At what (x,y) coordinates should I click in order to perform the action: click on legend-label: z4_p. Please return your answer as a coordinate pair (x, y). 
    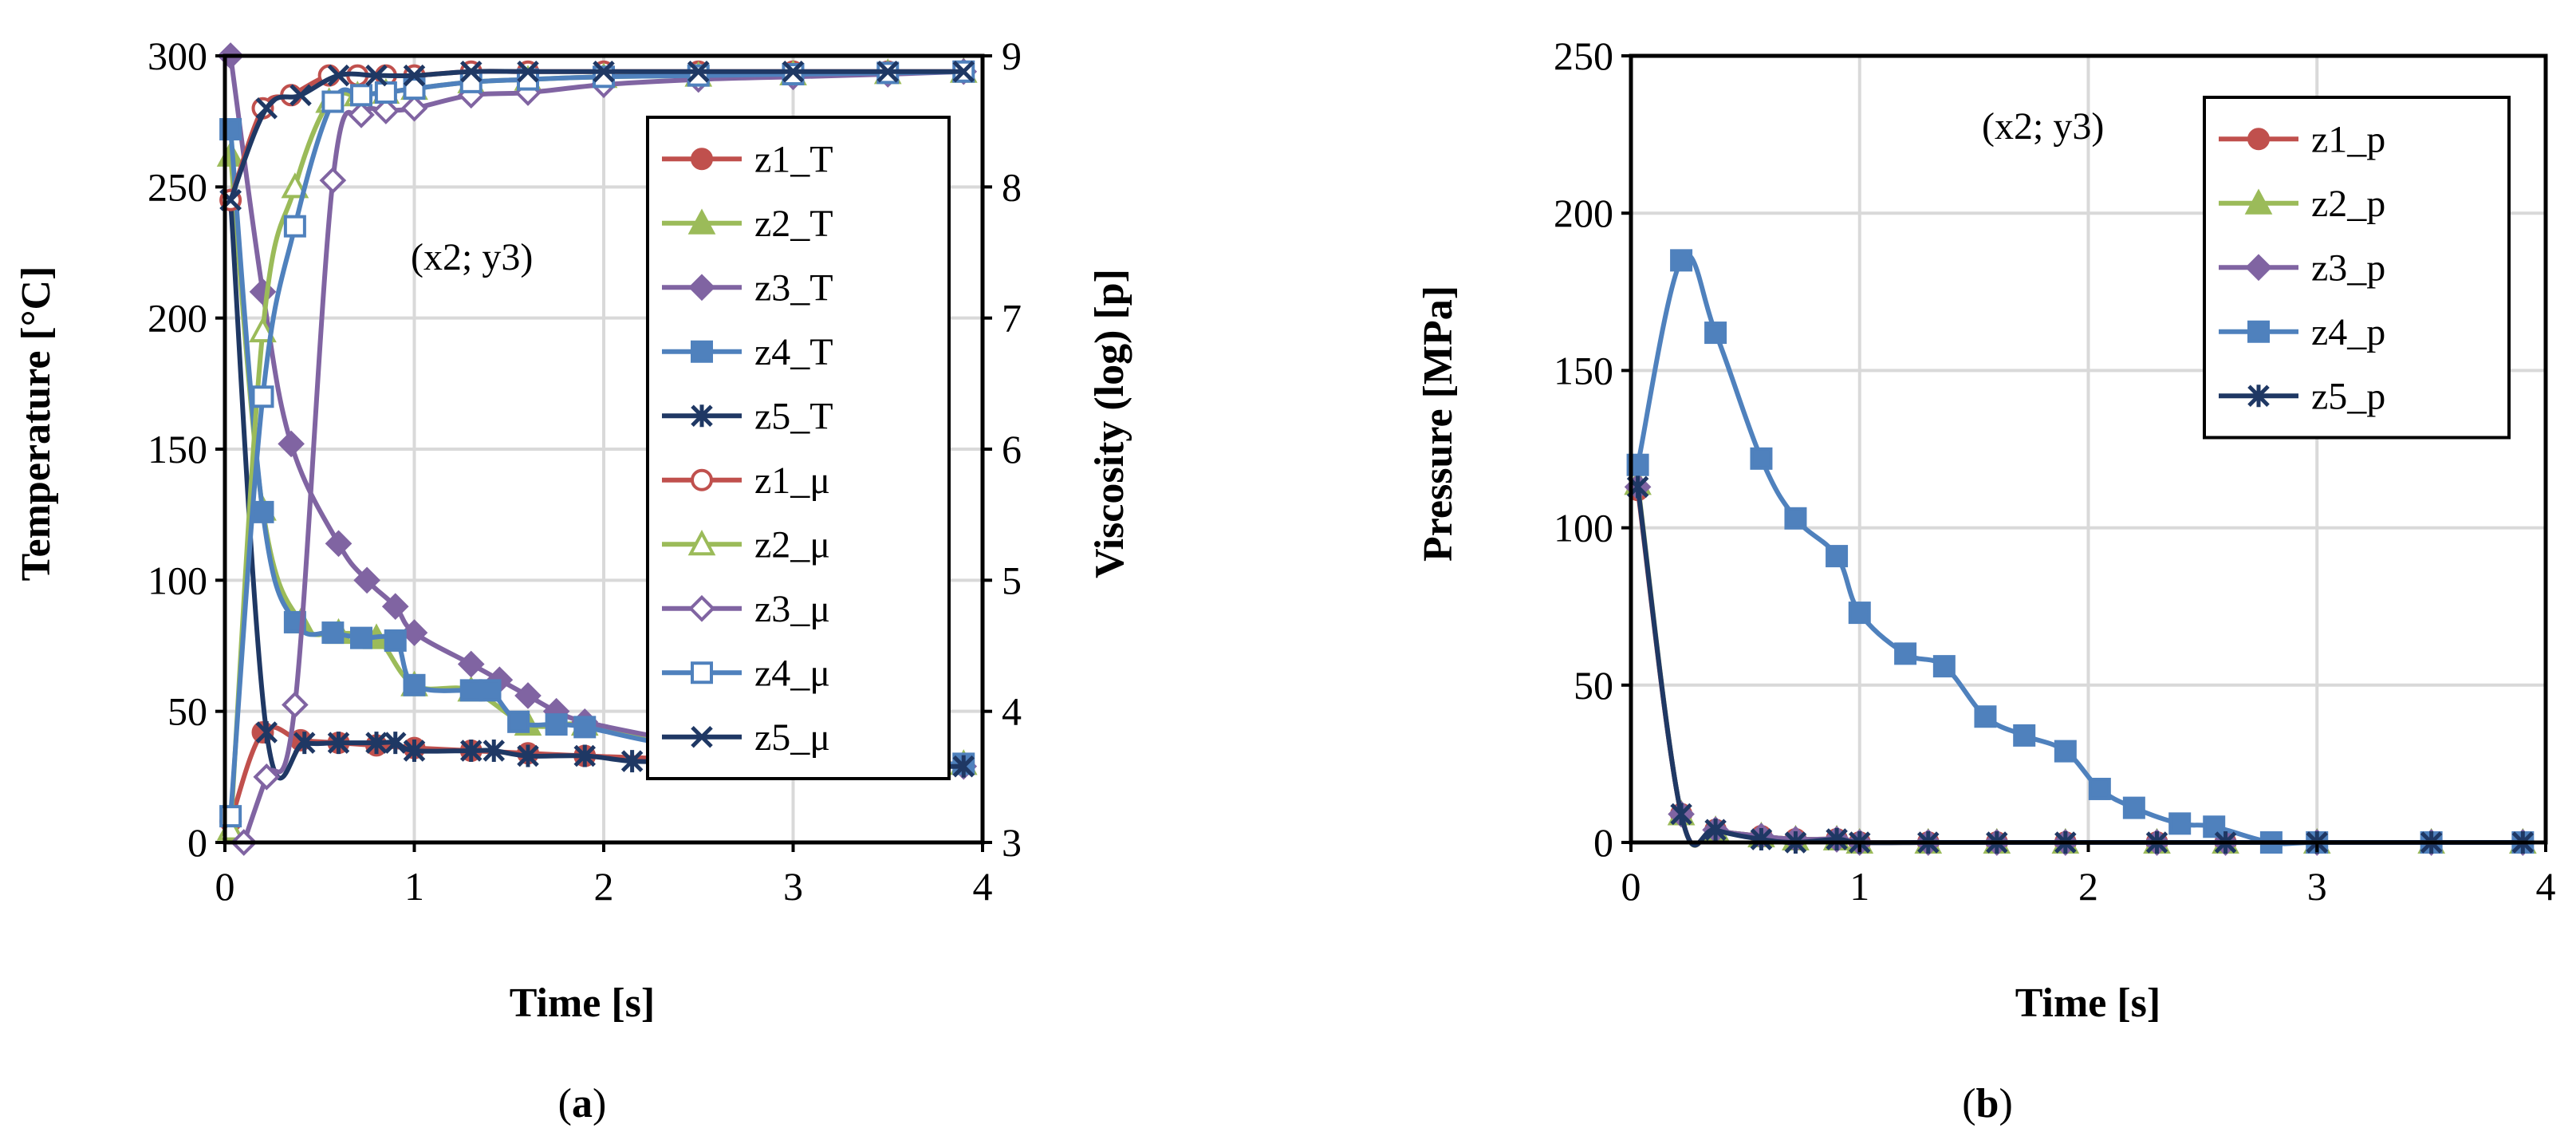
    Looking at the image, I should click on (2348, 332).